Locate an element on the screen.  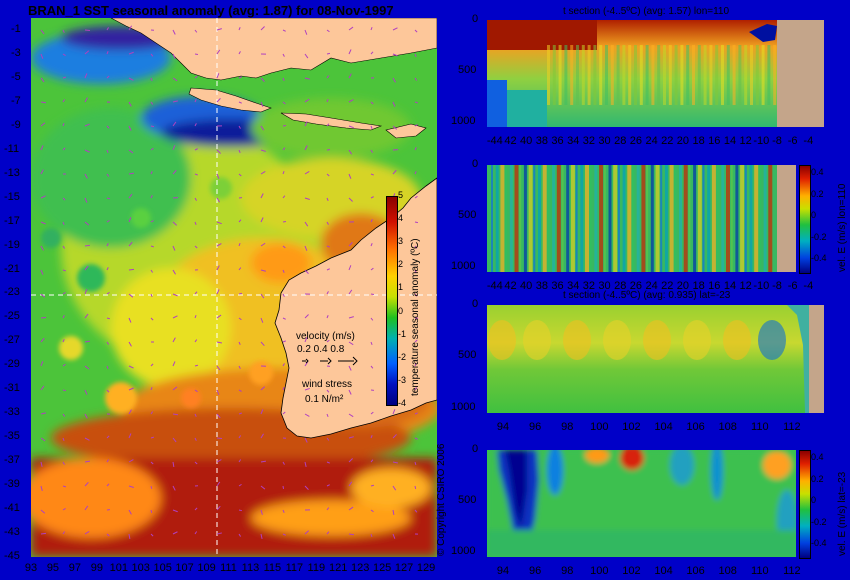
section-x-tick: 20 is located at coordinates (683, 141).